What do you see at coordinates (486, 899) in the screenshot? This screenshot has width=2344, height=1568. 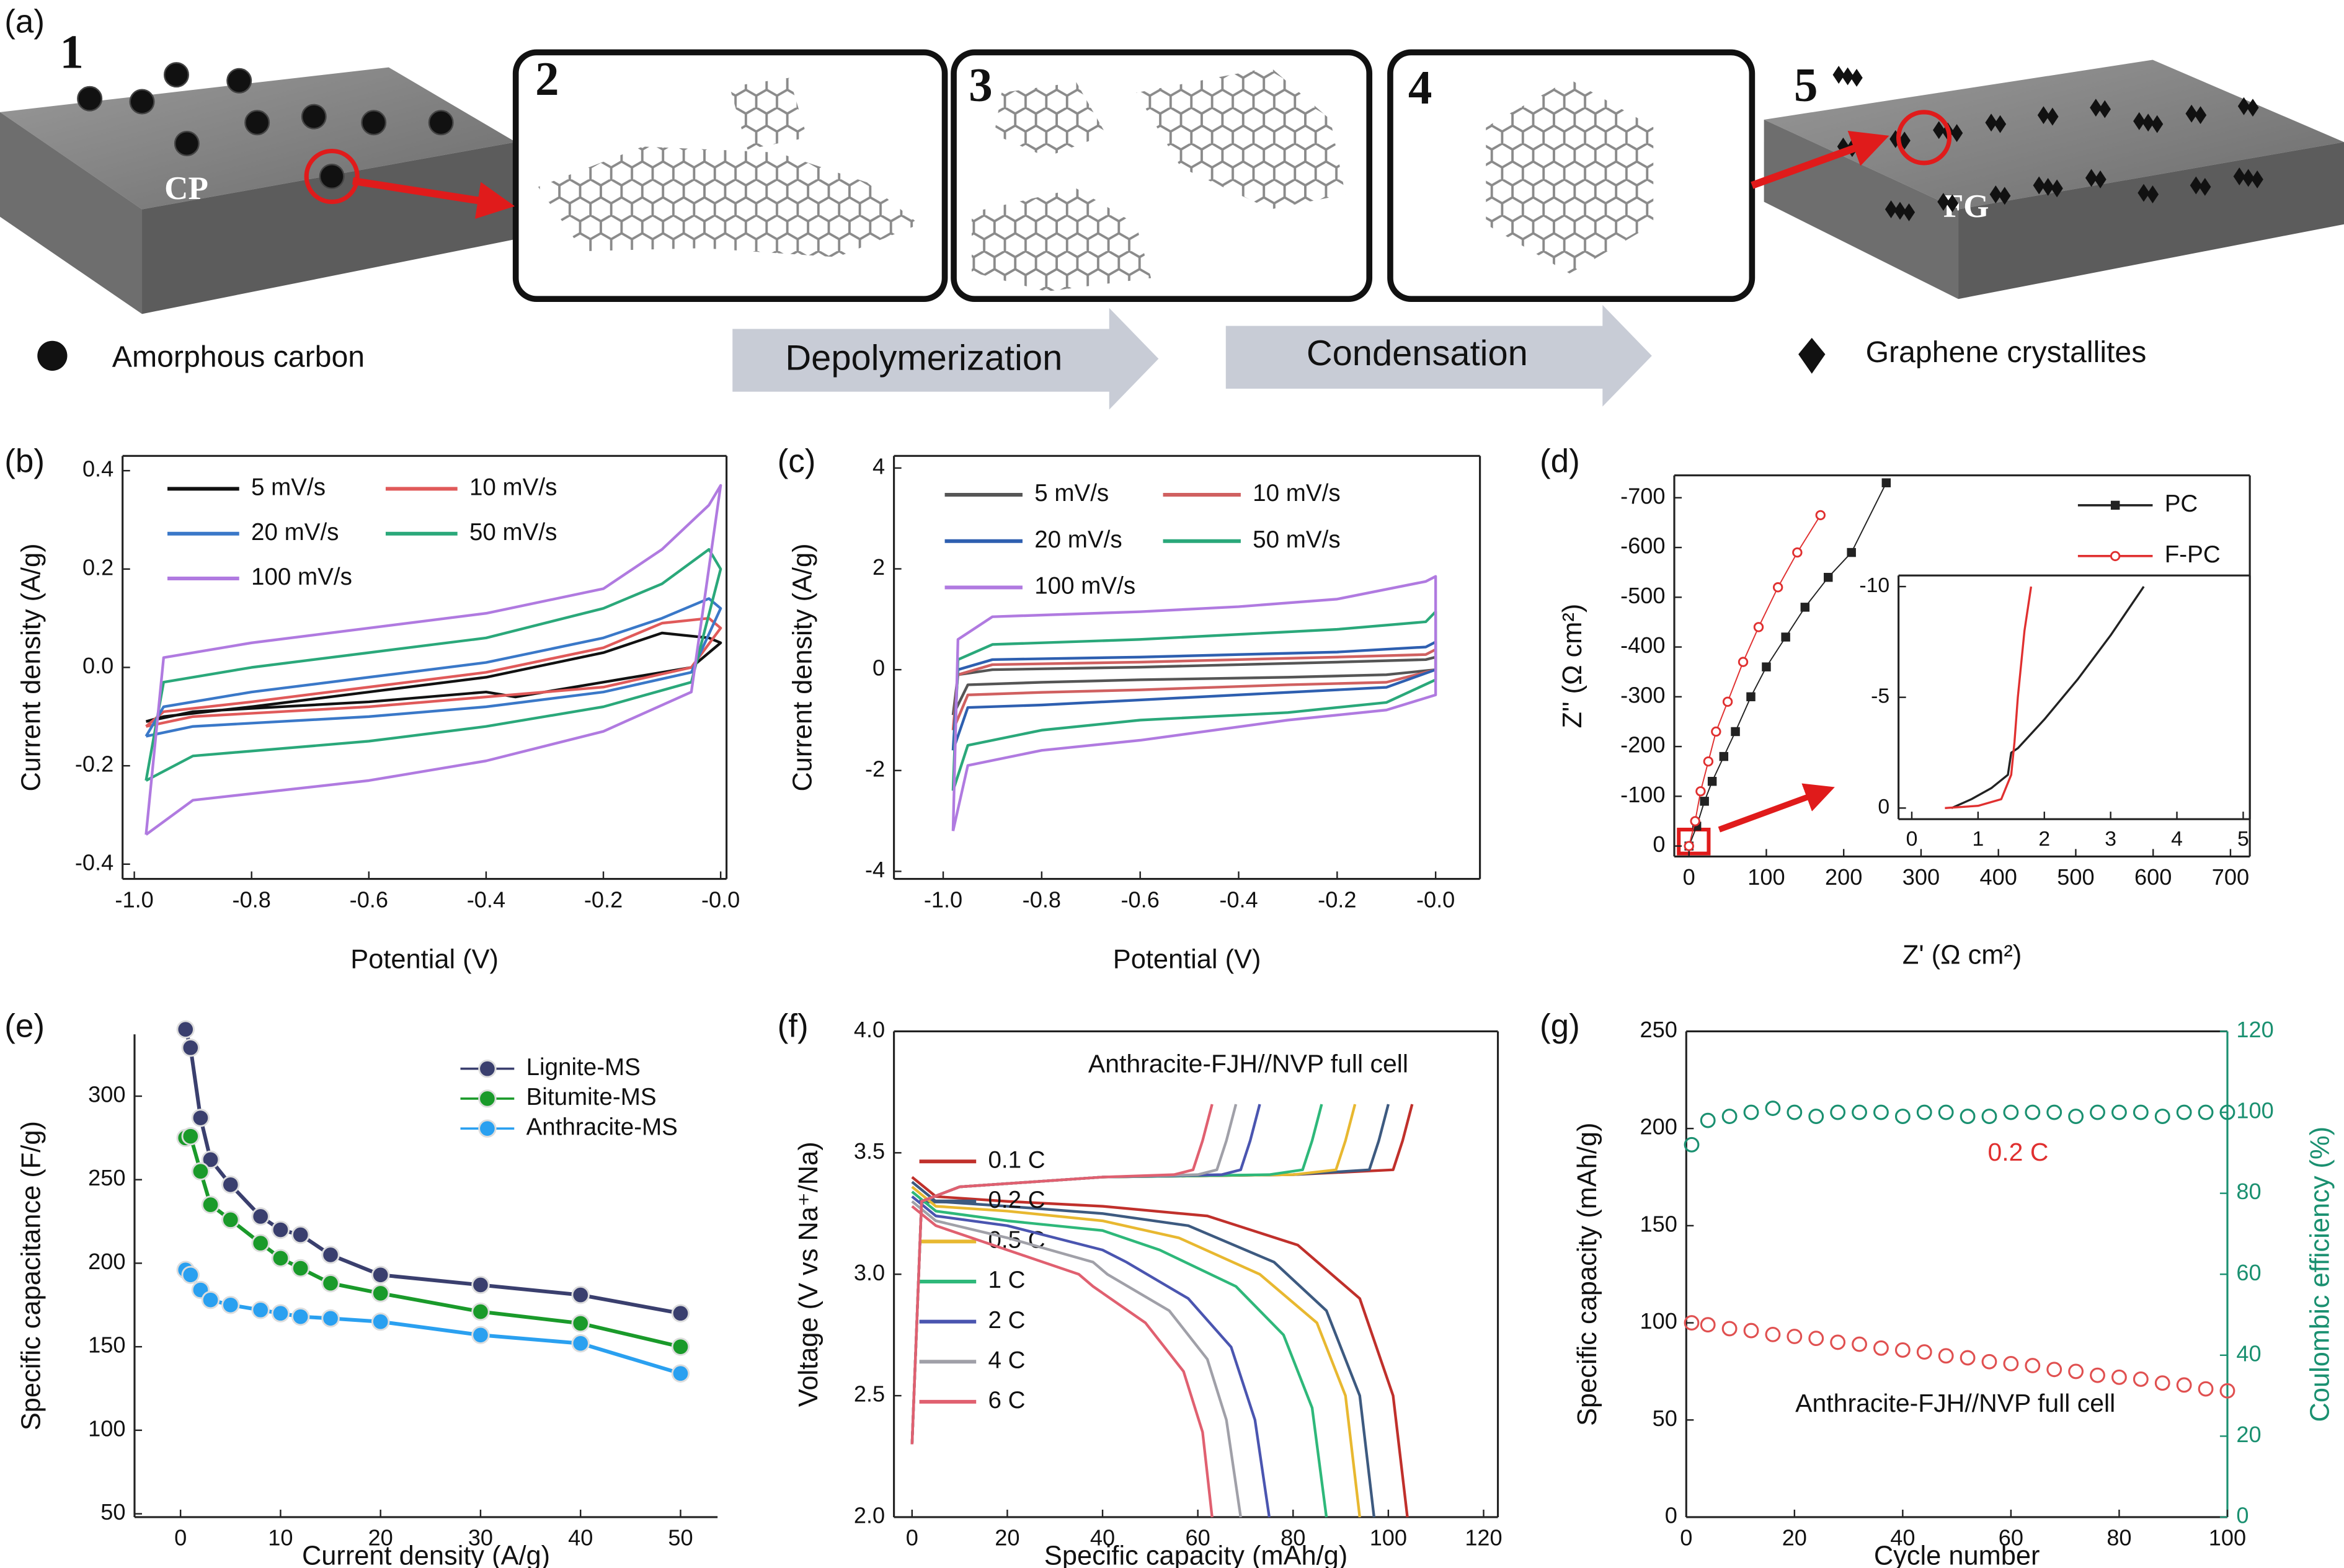 I see `x-tick-label: -0.4` at bounding box center [486, 899].